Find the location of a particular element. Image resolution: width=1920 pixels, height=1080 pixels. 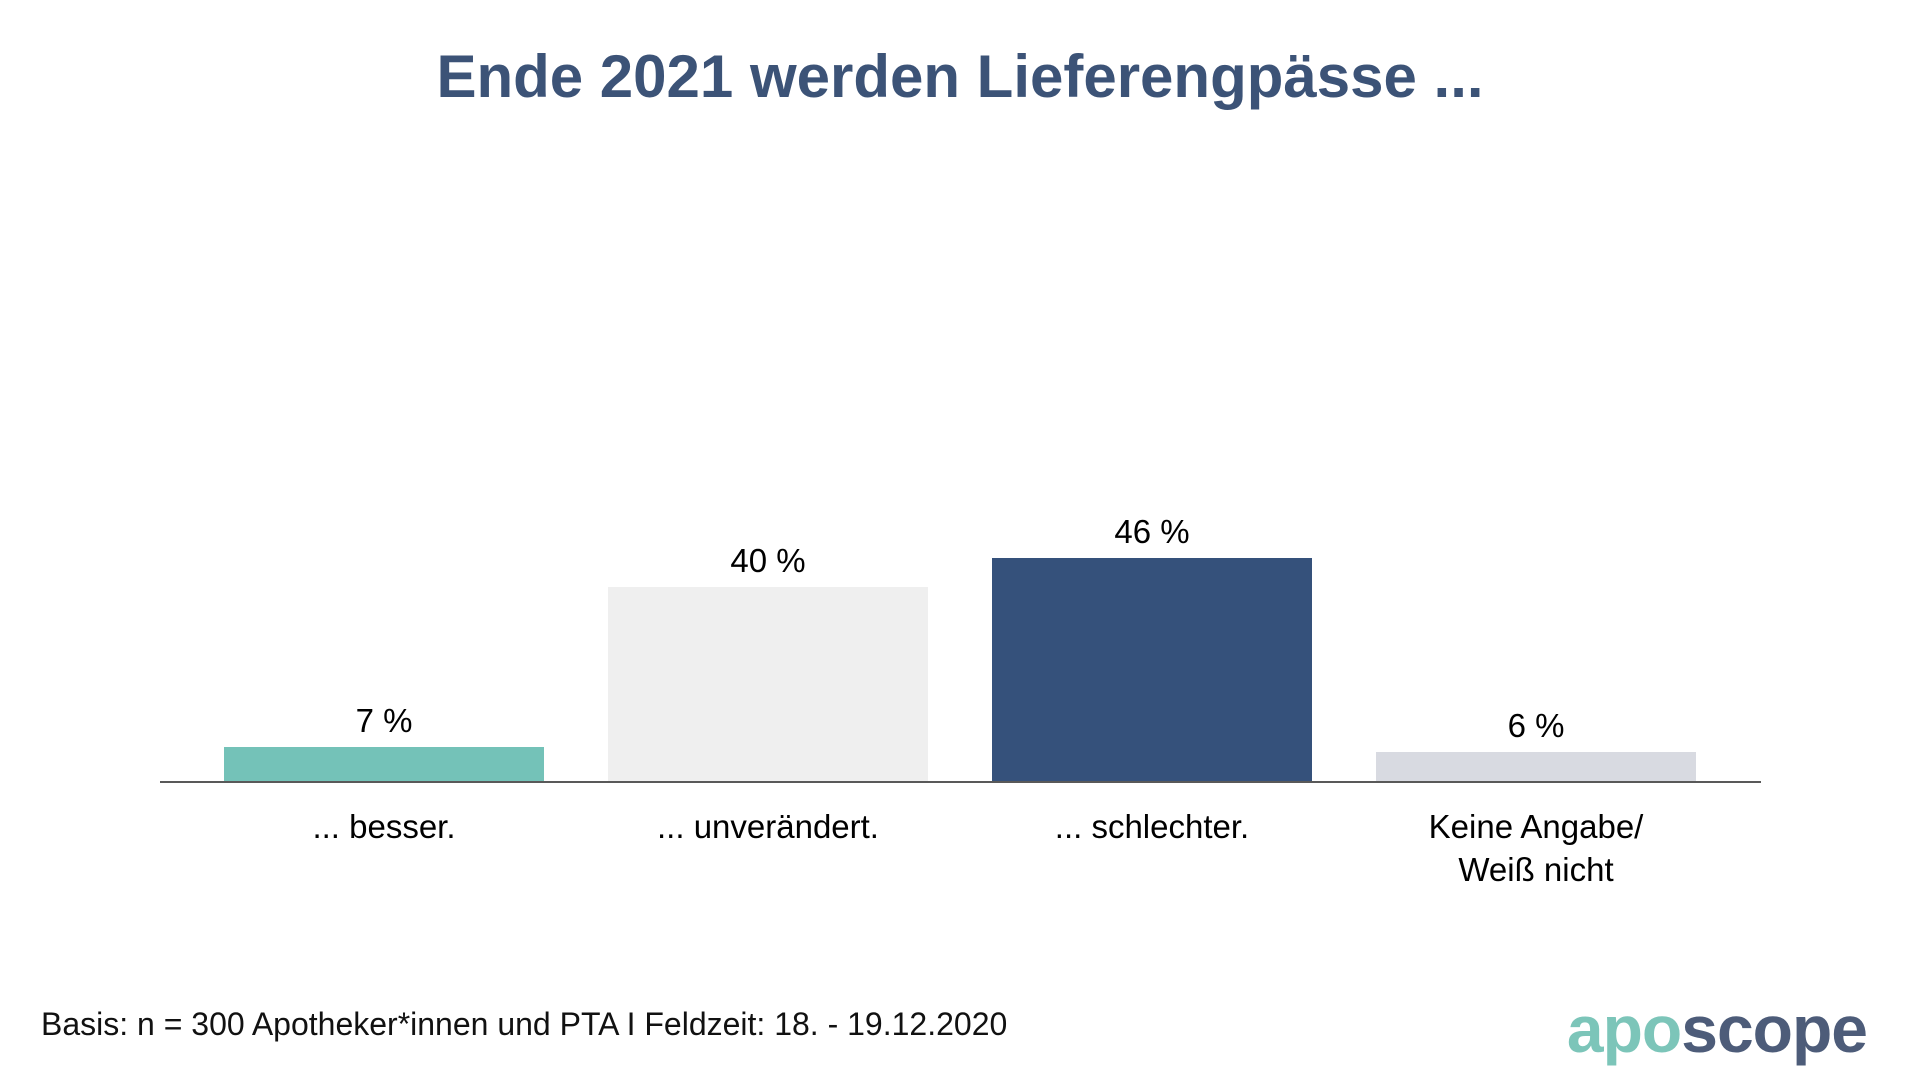

bar-schlechter is located at coordinates (1152, 669).